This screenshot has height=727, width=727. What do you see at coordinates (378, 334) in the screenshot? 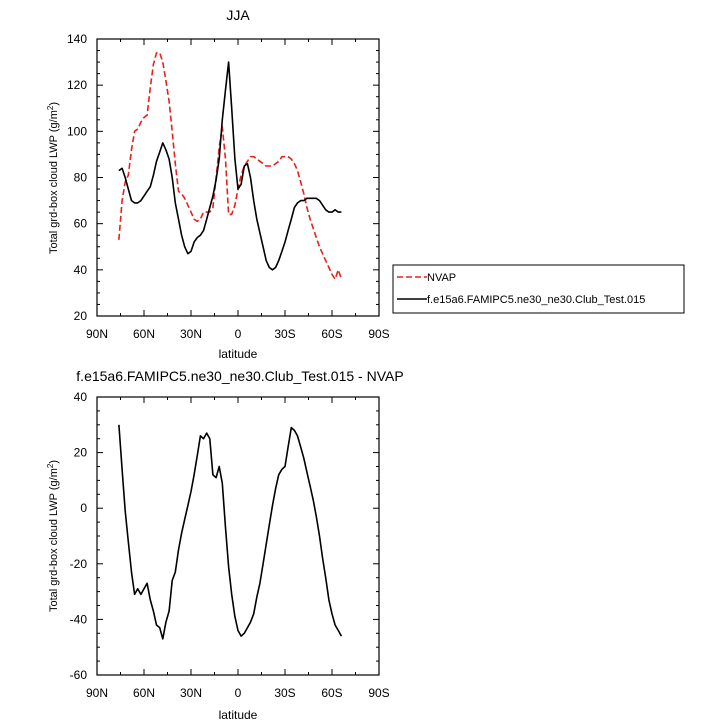
I see `top-x-tick-label: 90S` at bounding box center [378, 334].